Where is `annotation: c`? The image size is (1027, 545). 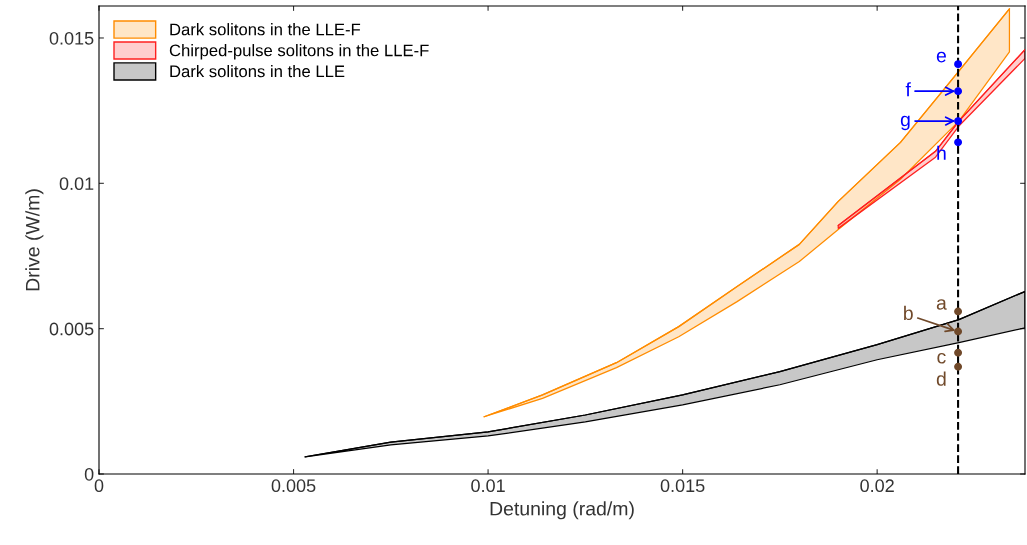
annotation: c is located at coordinates (941, 358).